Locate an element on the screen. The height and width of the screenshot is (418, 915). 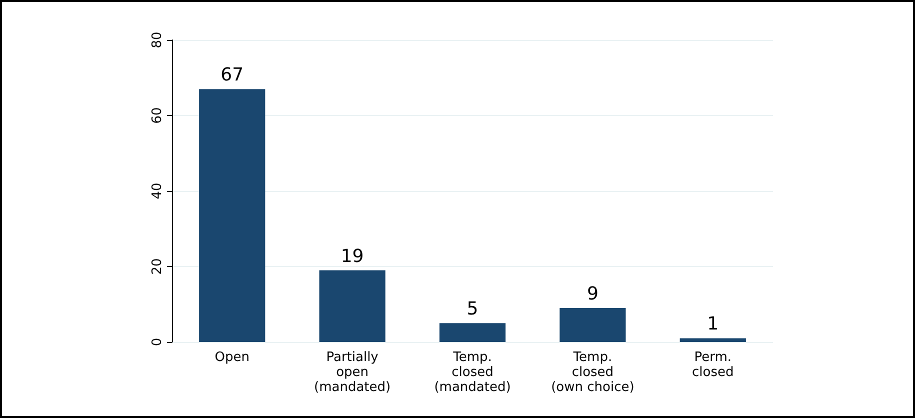
y-tick-label: 0 is located at coordinates (157, 342).